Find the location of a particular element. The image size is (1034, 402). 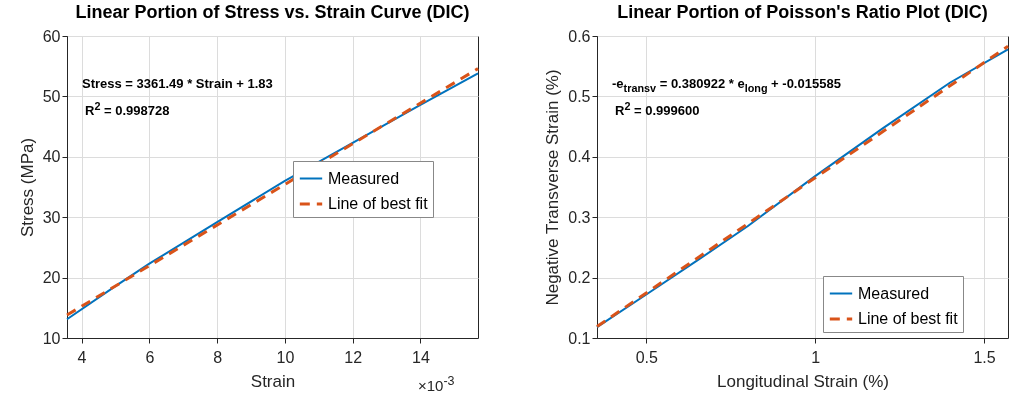

chart-title: Linear Portion of Stress vs. Strain Curve (DIC) is located at coordinates (272, 12).